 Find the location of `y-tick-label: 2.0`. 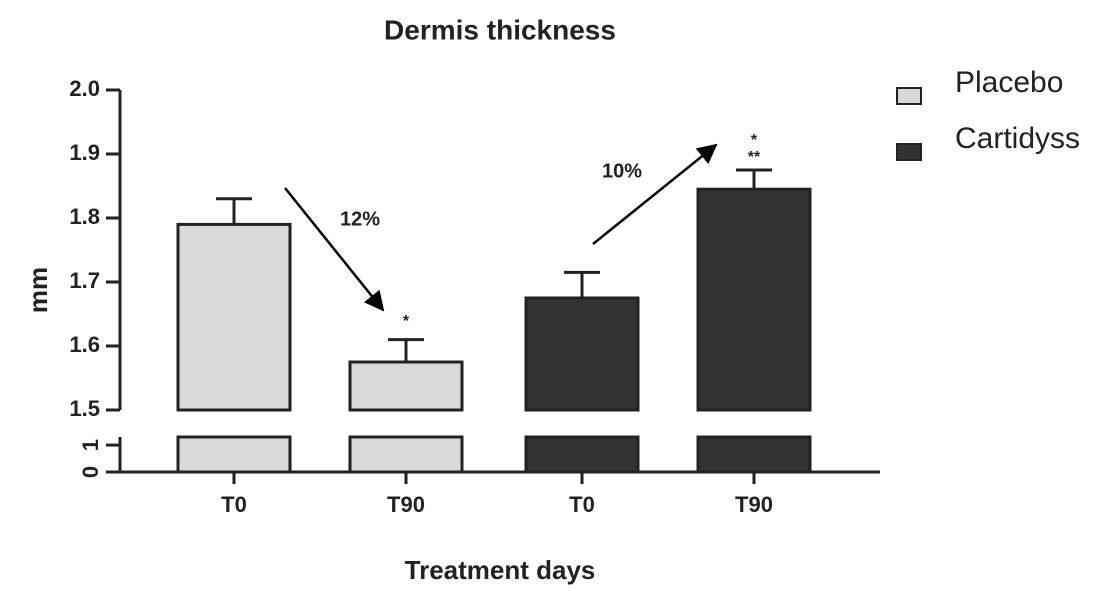

y-tick-label: 2.0 is located at coordinates (84, 88).